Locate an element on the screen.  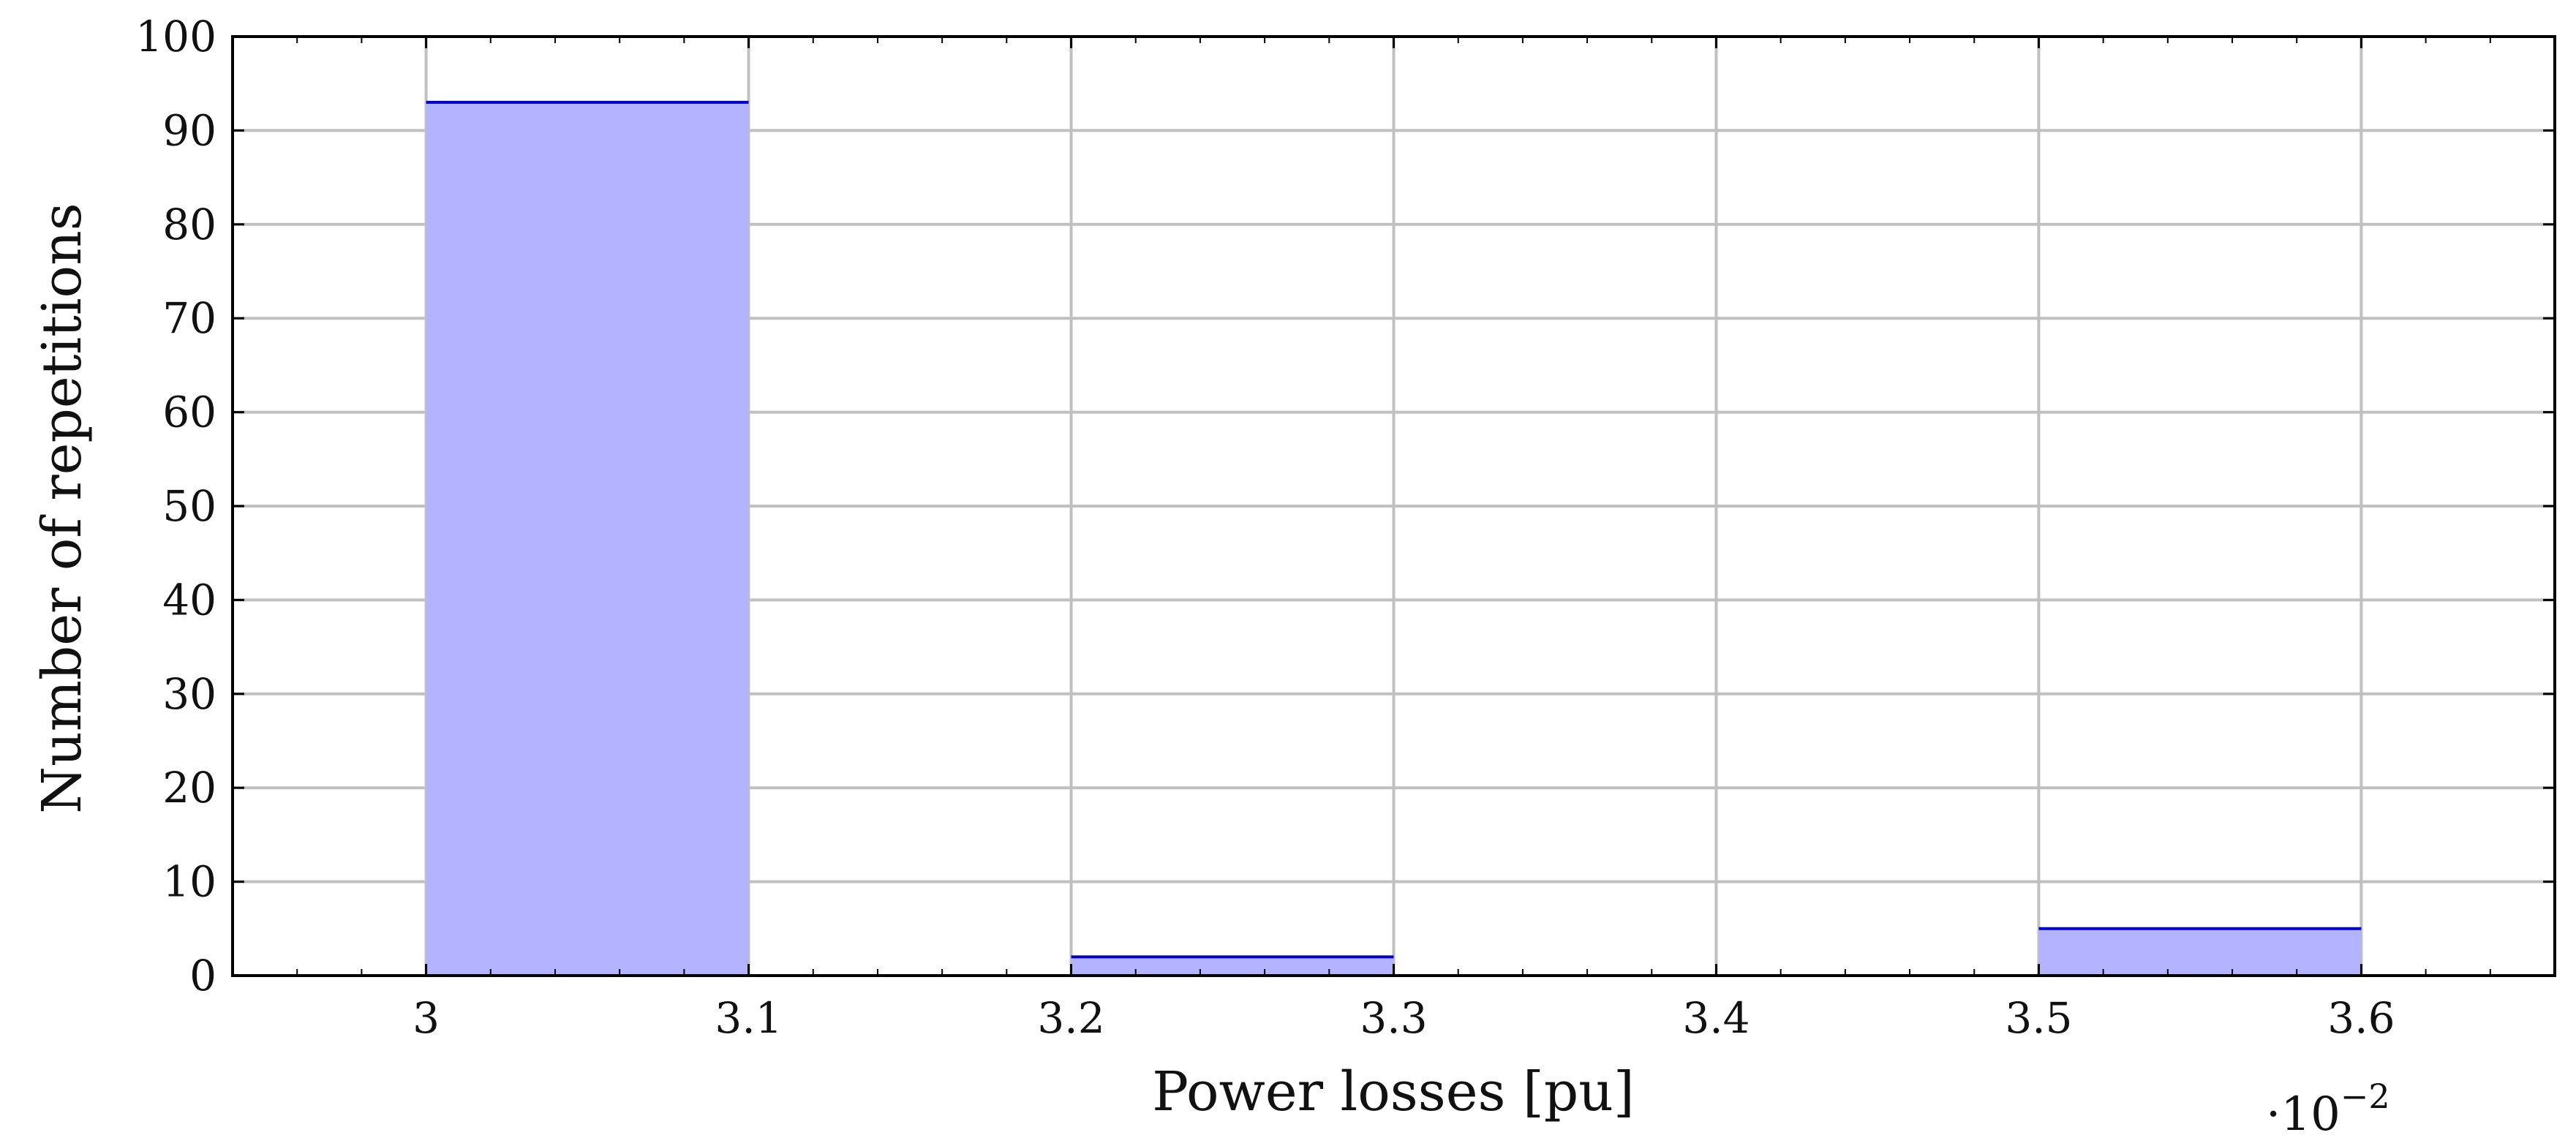
y-tick-label: 90 is located at coordinates (189, 130).